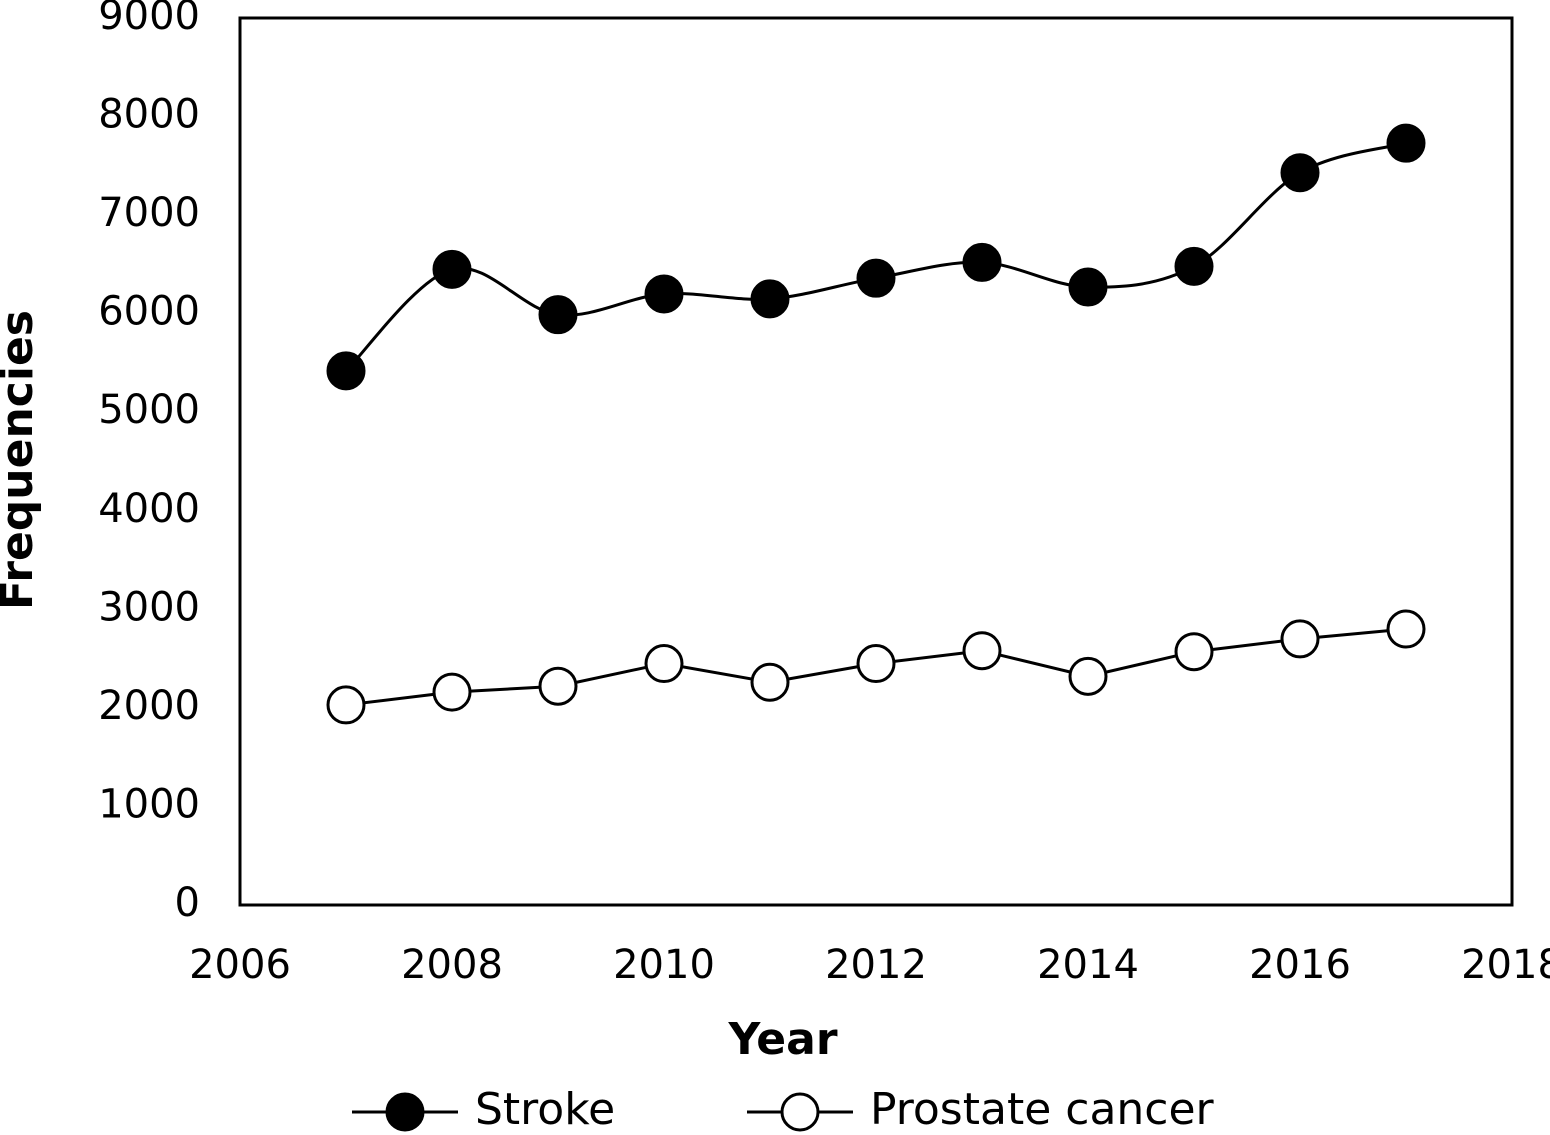 The height and width of the screenshot is (1135, 1550). I want to click on x-tick-label: 2016, so click(1300, 965).